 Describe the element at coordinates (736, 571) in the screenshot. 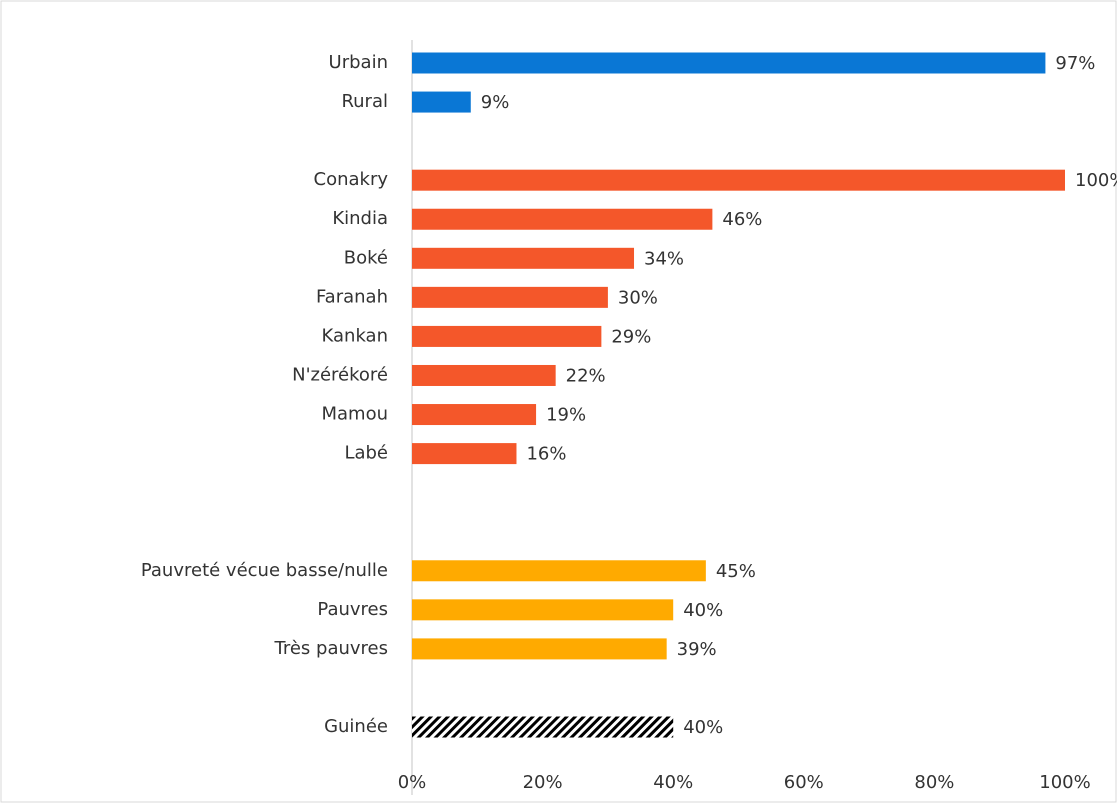

I see `value-label: 45%` at that location.